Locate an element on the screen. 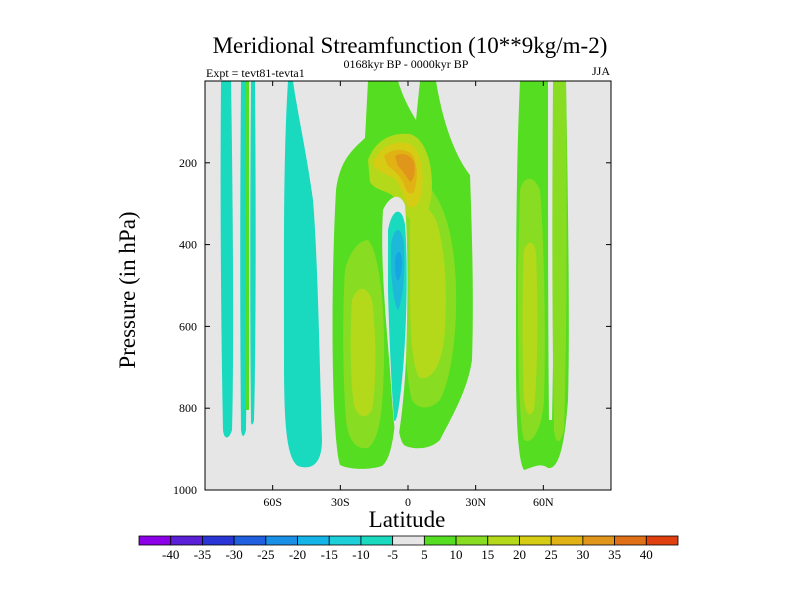 The width and height of the screenshot is (800, 600). y-tick-label: 600 is located at coordinates (188, 326).